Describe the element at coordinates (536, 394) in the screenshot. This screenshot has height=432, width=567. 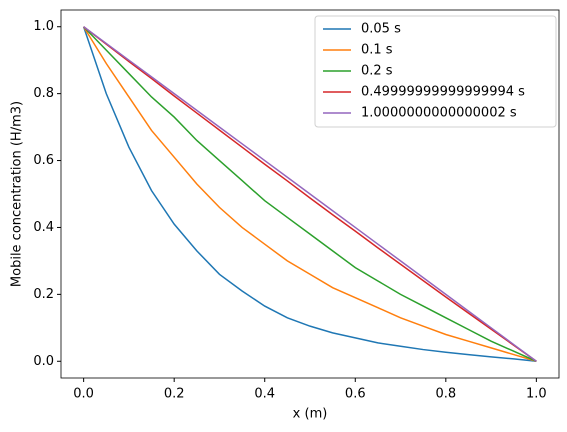
I see `x-tick-label: 1.0` at that location.